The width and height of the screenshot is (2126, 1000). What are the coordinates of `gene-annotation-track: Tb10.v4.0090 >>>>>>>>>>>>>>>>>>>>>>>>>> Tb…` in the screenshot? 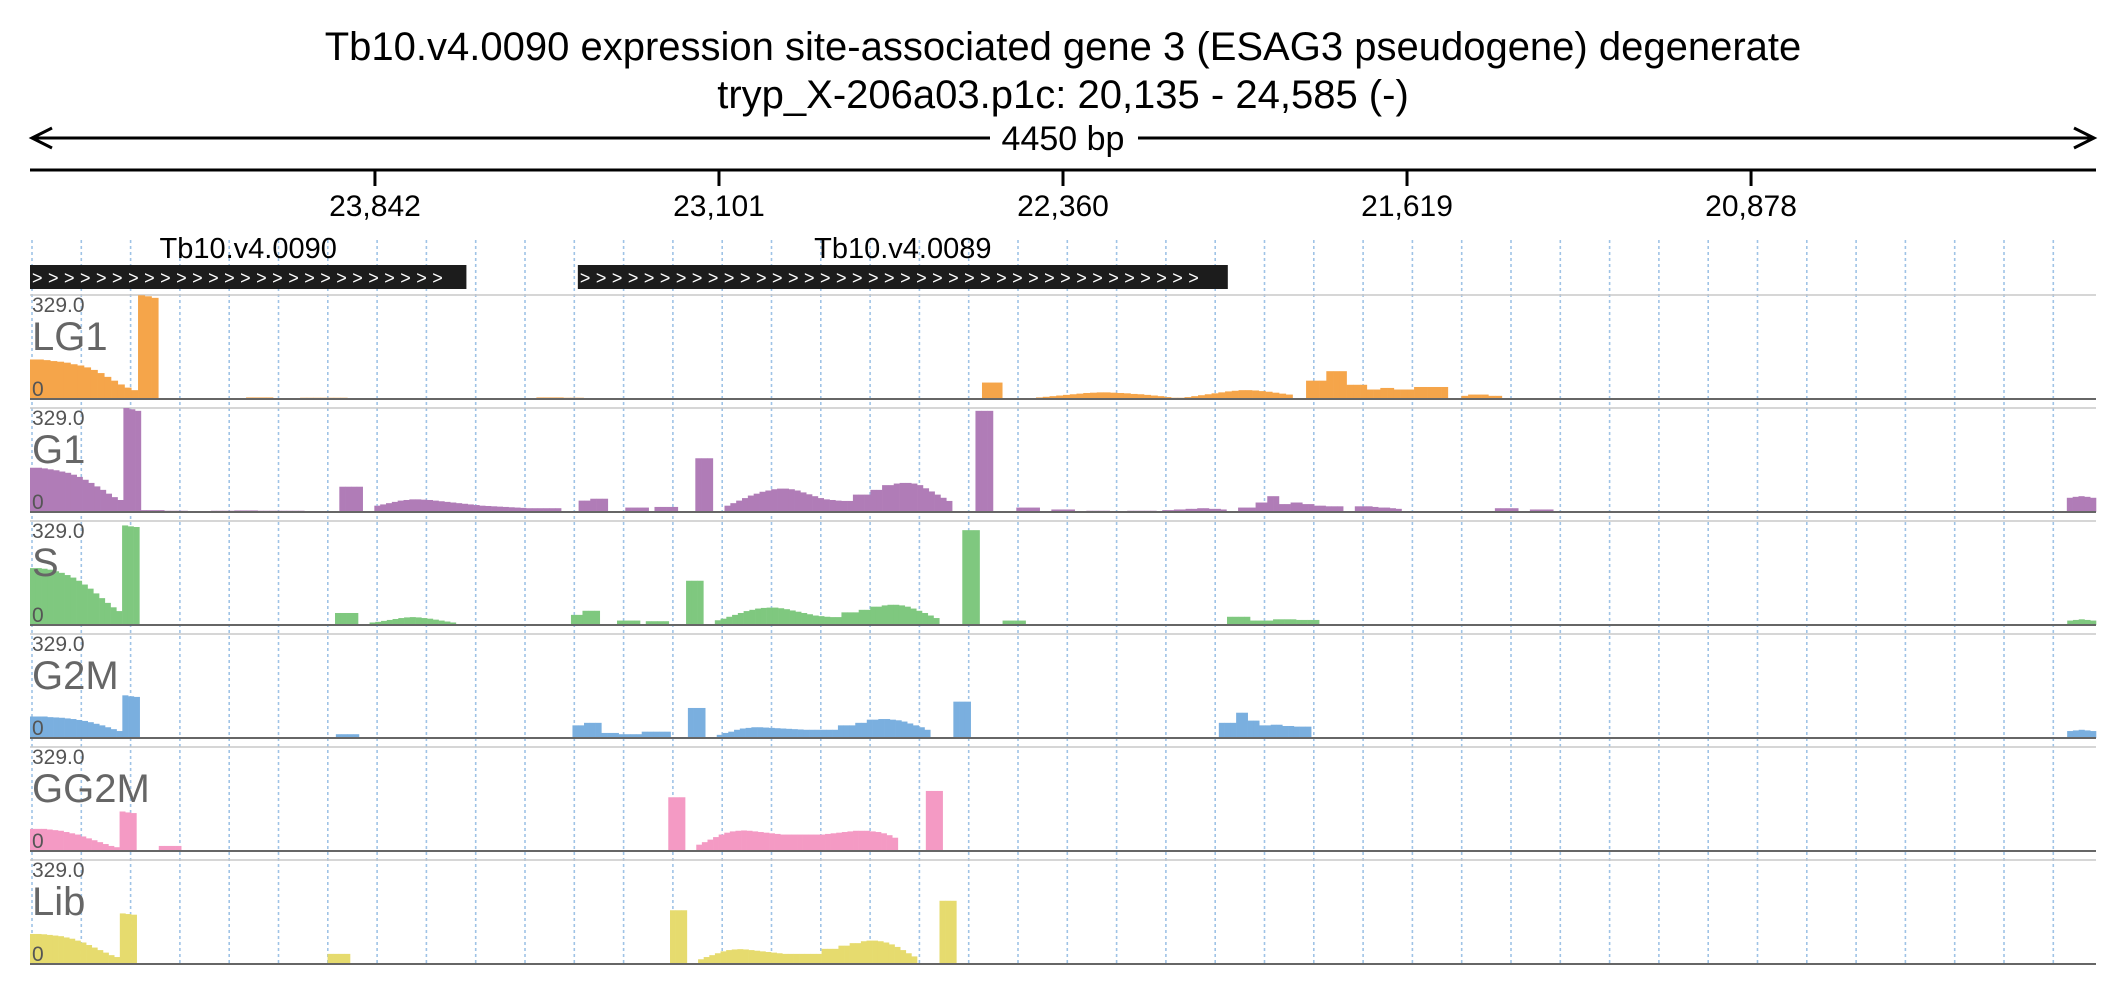 It's located at (629, 261).